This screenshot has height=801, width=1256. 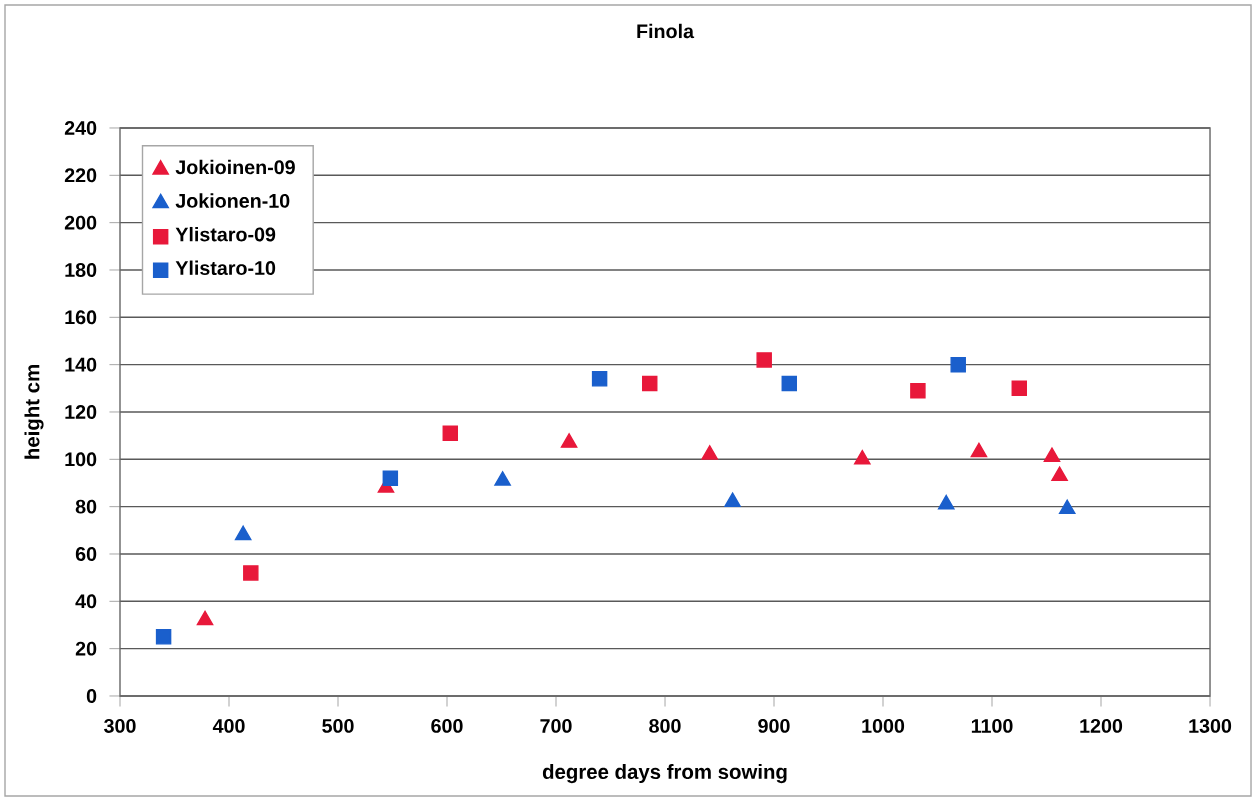 What do you see at coordinates (80, 222) in the screenshot?
I see `y-tick-label: 200` at bounding box center [80, 222].